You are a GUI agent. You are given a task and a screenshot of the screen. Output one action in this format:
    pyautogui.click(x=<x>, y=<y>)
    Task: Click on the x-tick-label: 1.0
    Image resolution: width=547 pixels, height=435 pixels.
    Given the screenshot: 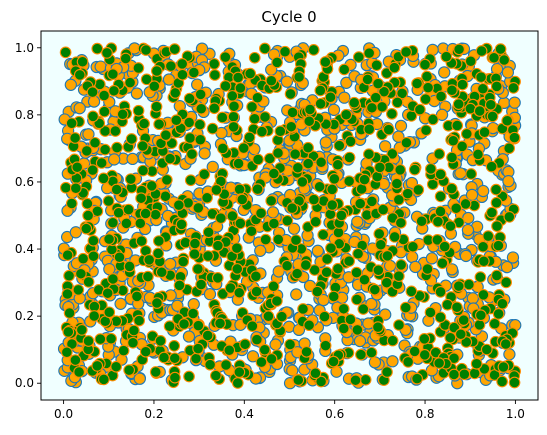 What is the action you would take?
    pyautogui.click(x=515, y=414)
    